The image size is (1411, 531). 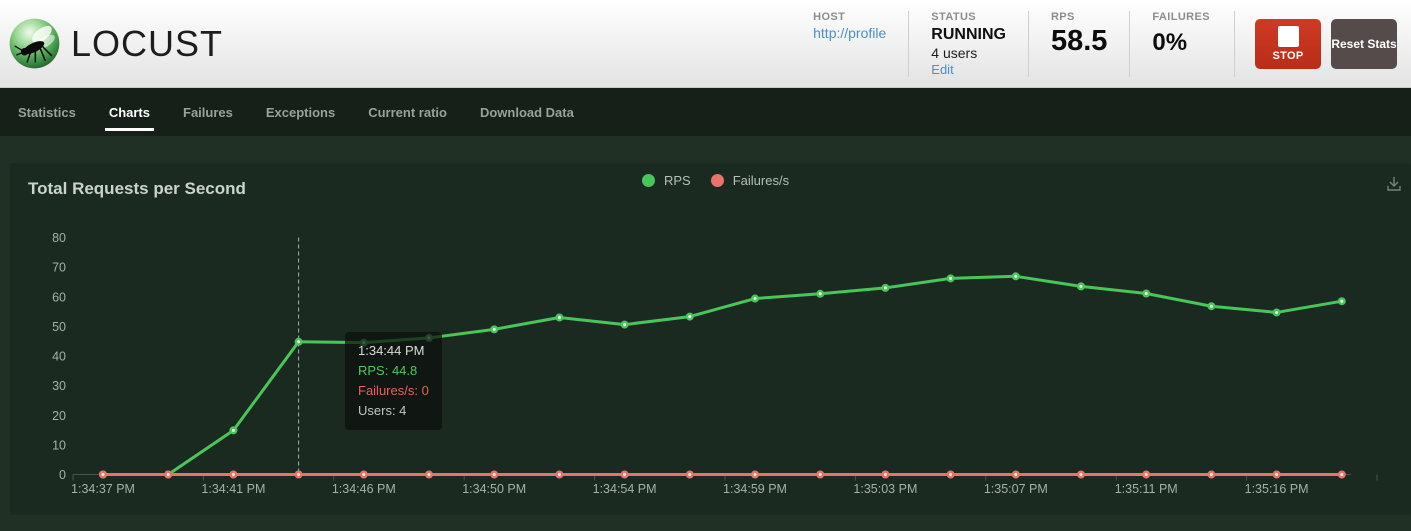 I want to click on legend-item-rps: RPS, so click(x=666, y=180).